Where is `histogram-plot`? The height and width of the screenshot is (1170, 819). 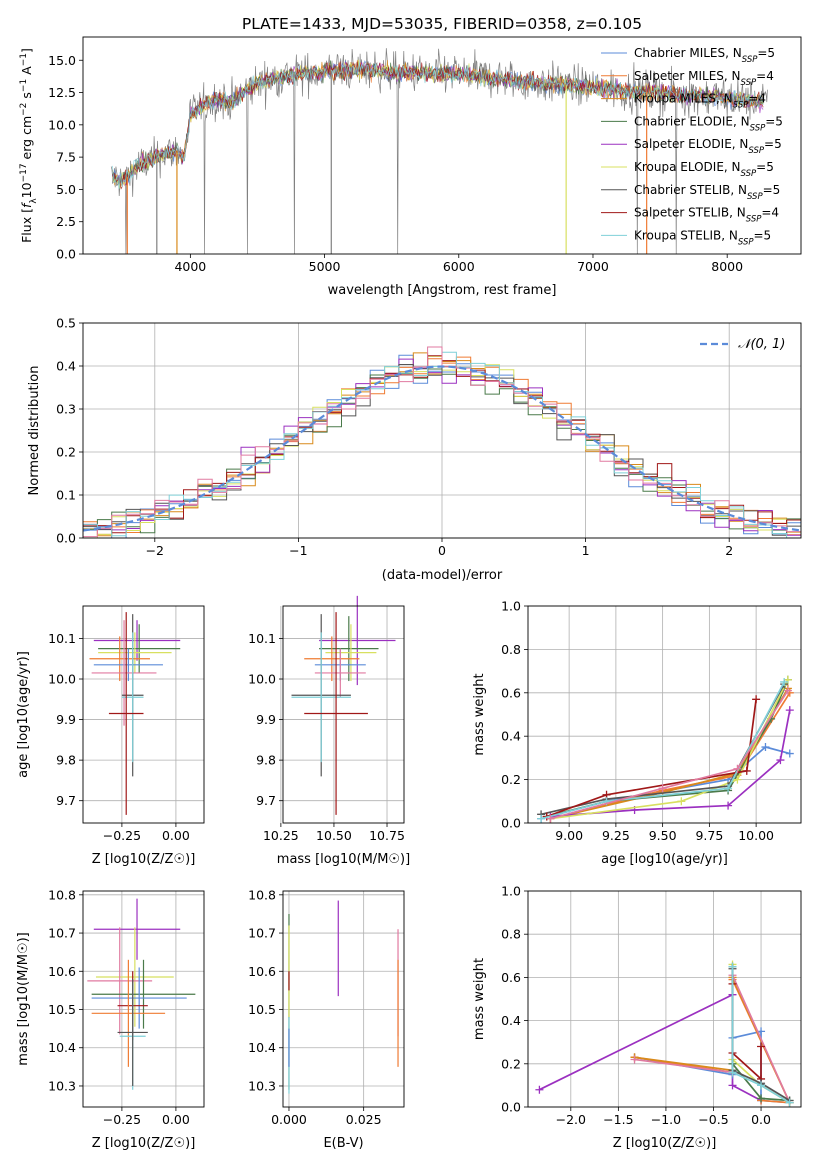 histogram-plot is located at coordinates (442, 442).